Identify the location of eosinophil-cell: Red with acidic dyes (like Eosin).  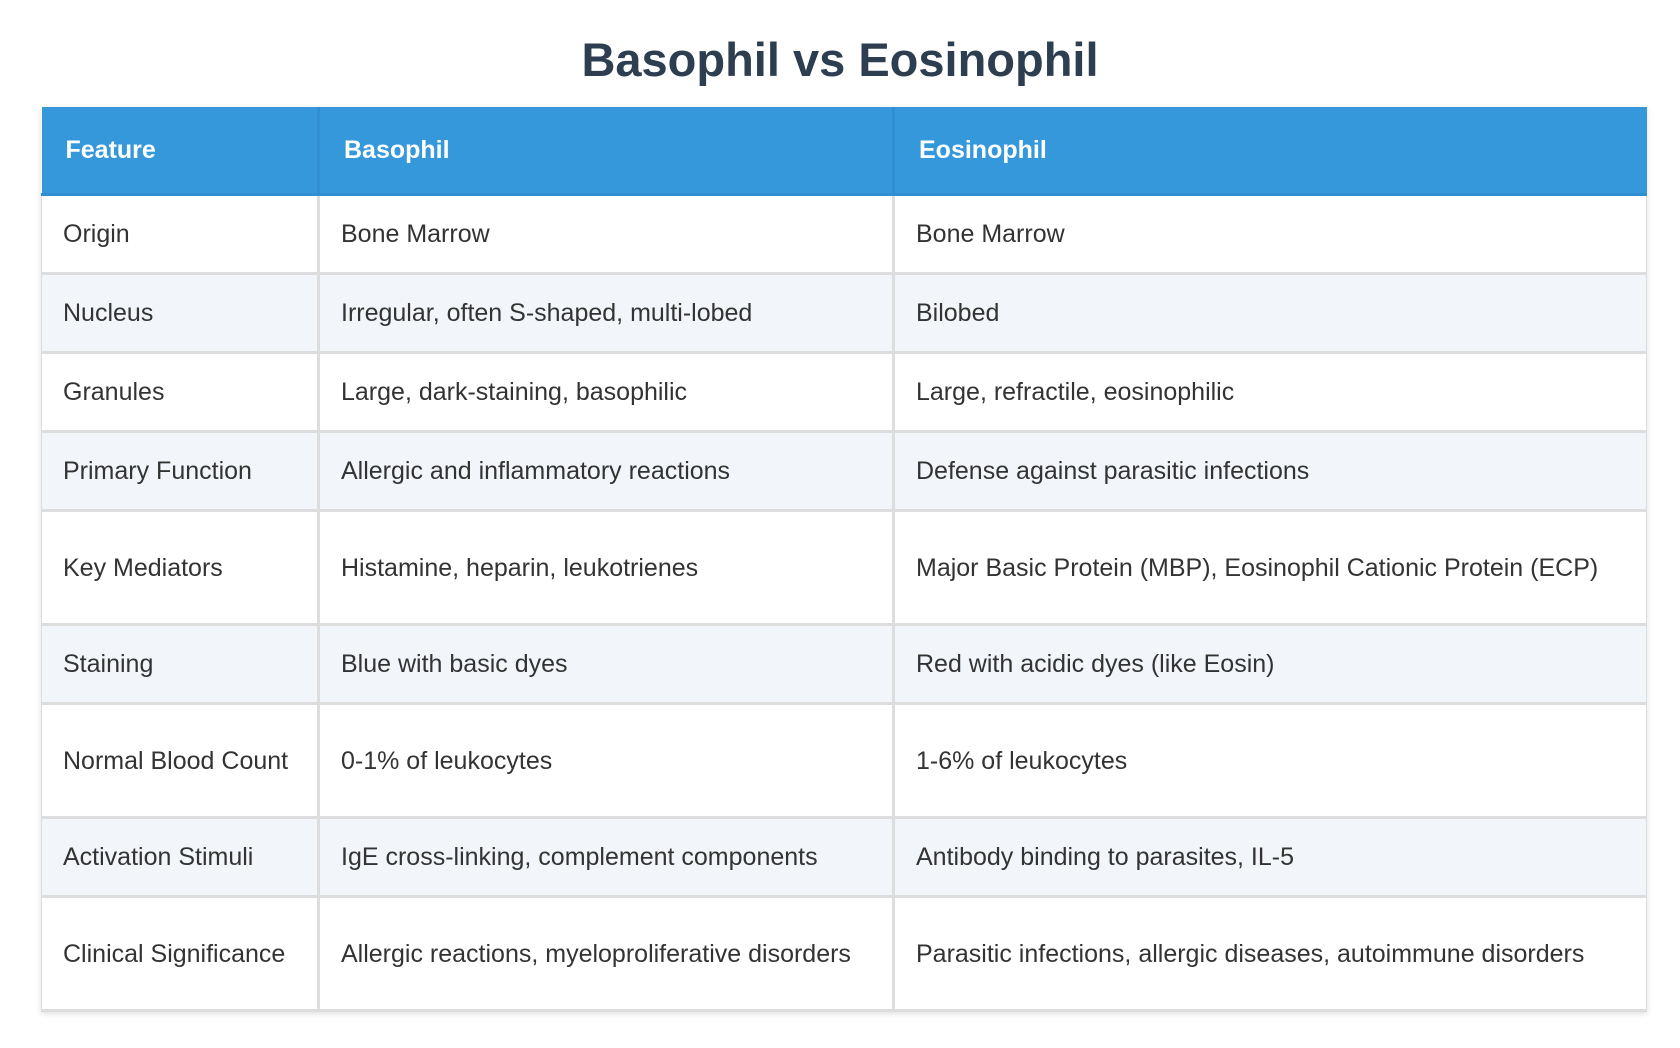
(1270, 664).